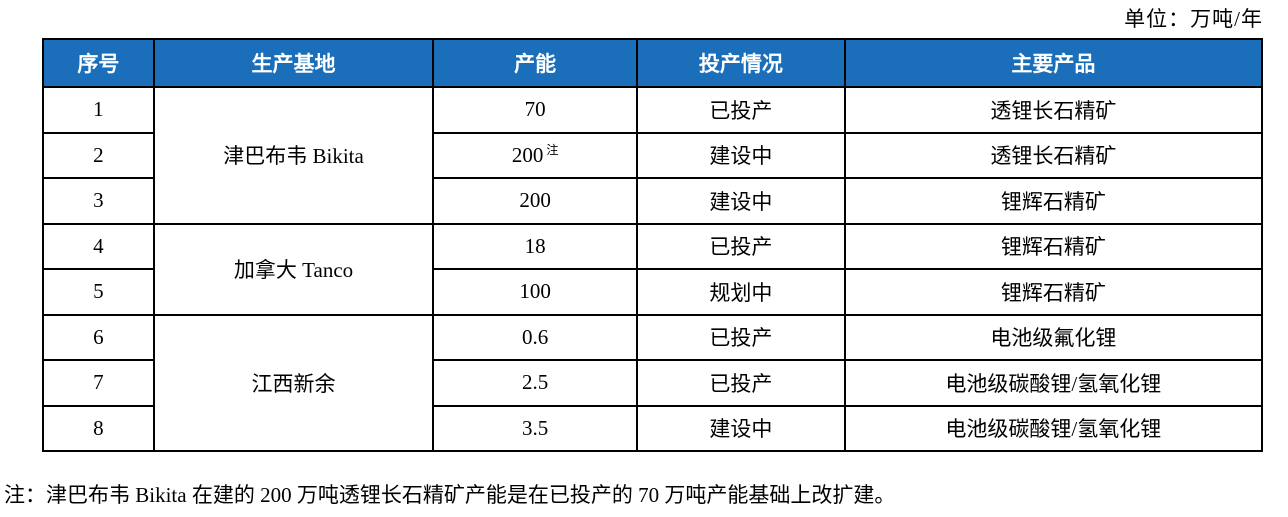  I want to click on capacity-footnote-marker: 注, so click(552, 149).